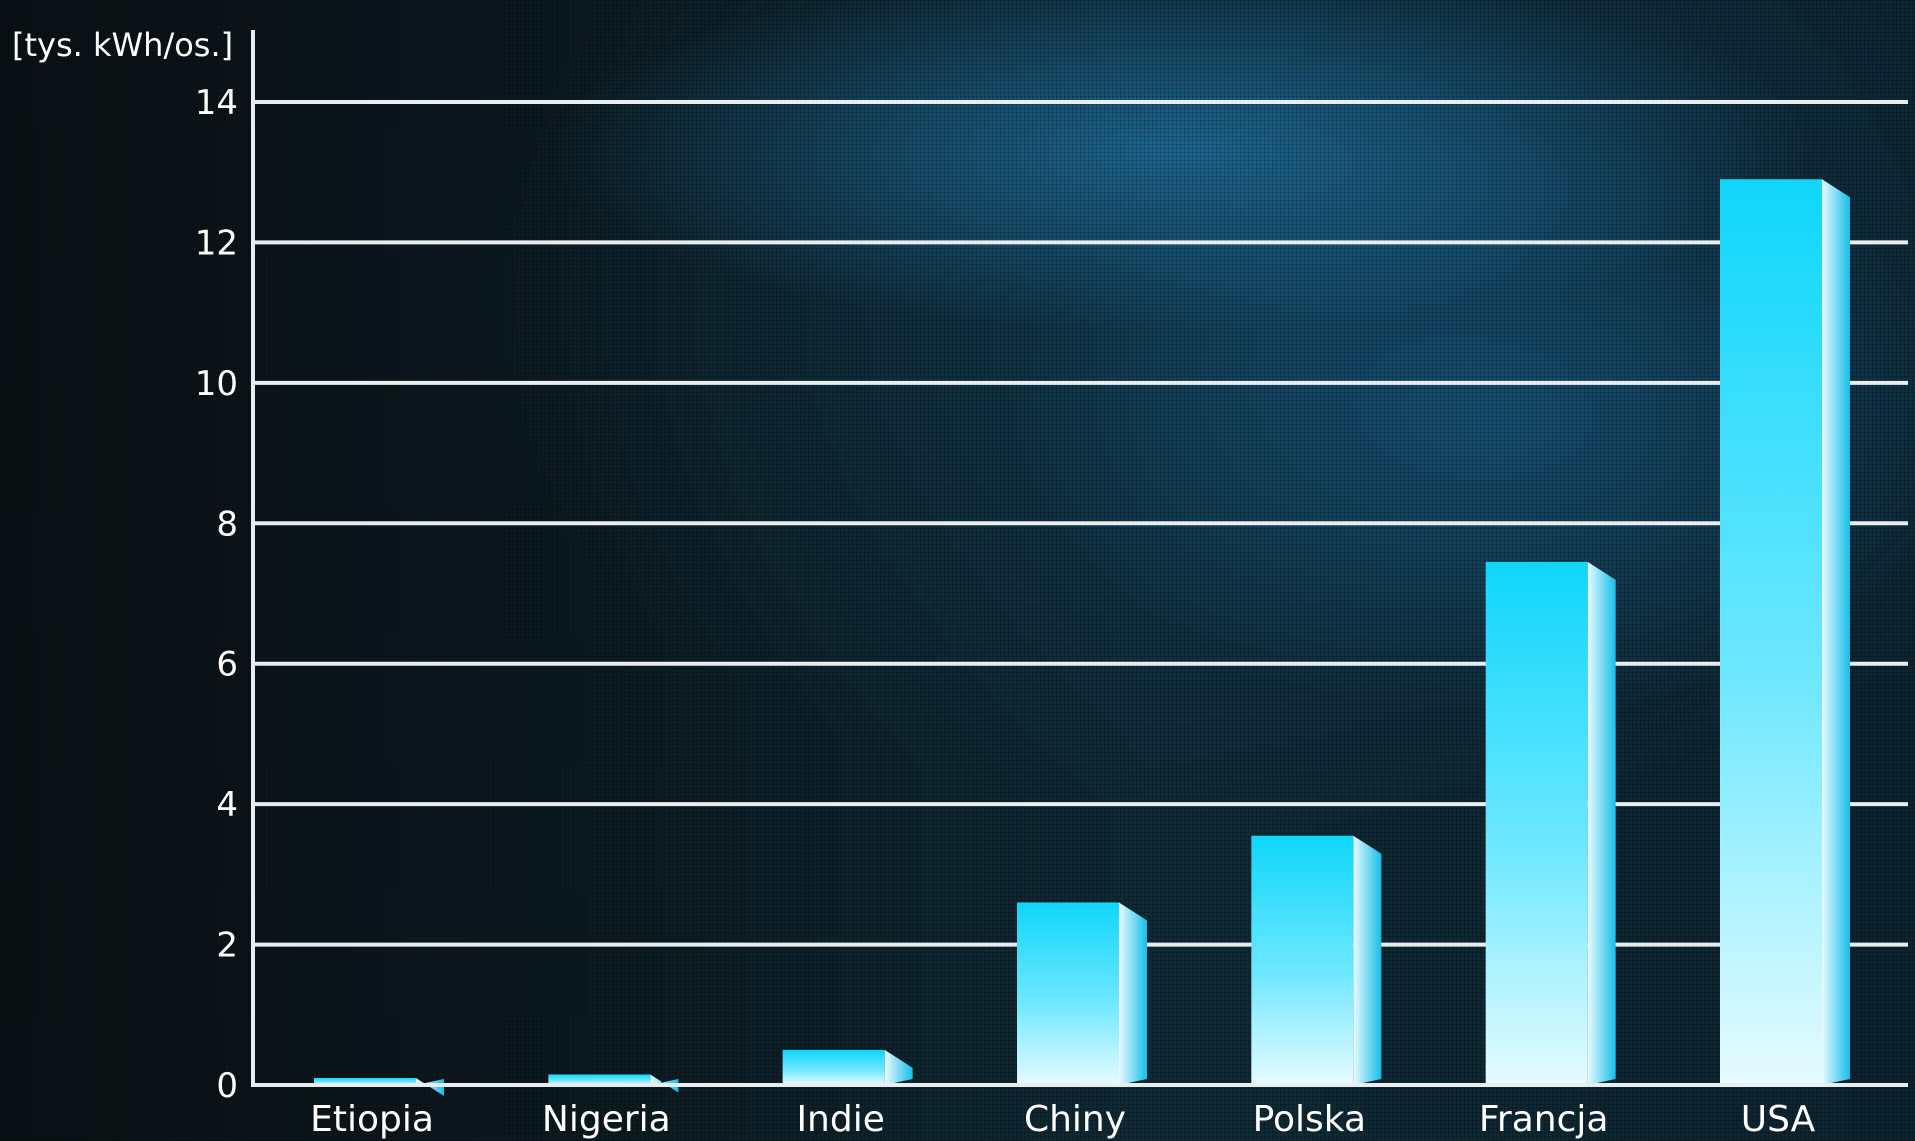  What do you see at coordinates (1778, 1119) in the screenshot?
I see `x-tick-label-usa: USA` at bounding box center [1778, 1119].